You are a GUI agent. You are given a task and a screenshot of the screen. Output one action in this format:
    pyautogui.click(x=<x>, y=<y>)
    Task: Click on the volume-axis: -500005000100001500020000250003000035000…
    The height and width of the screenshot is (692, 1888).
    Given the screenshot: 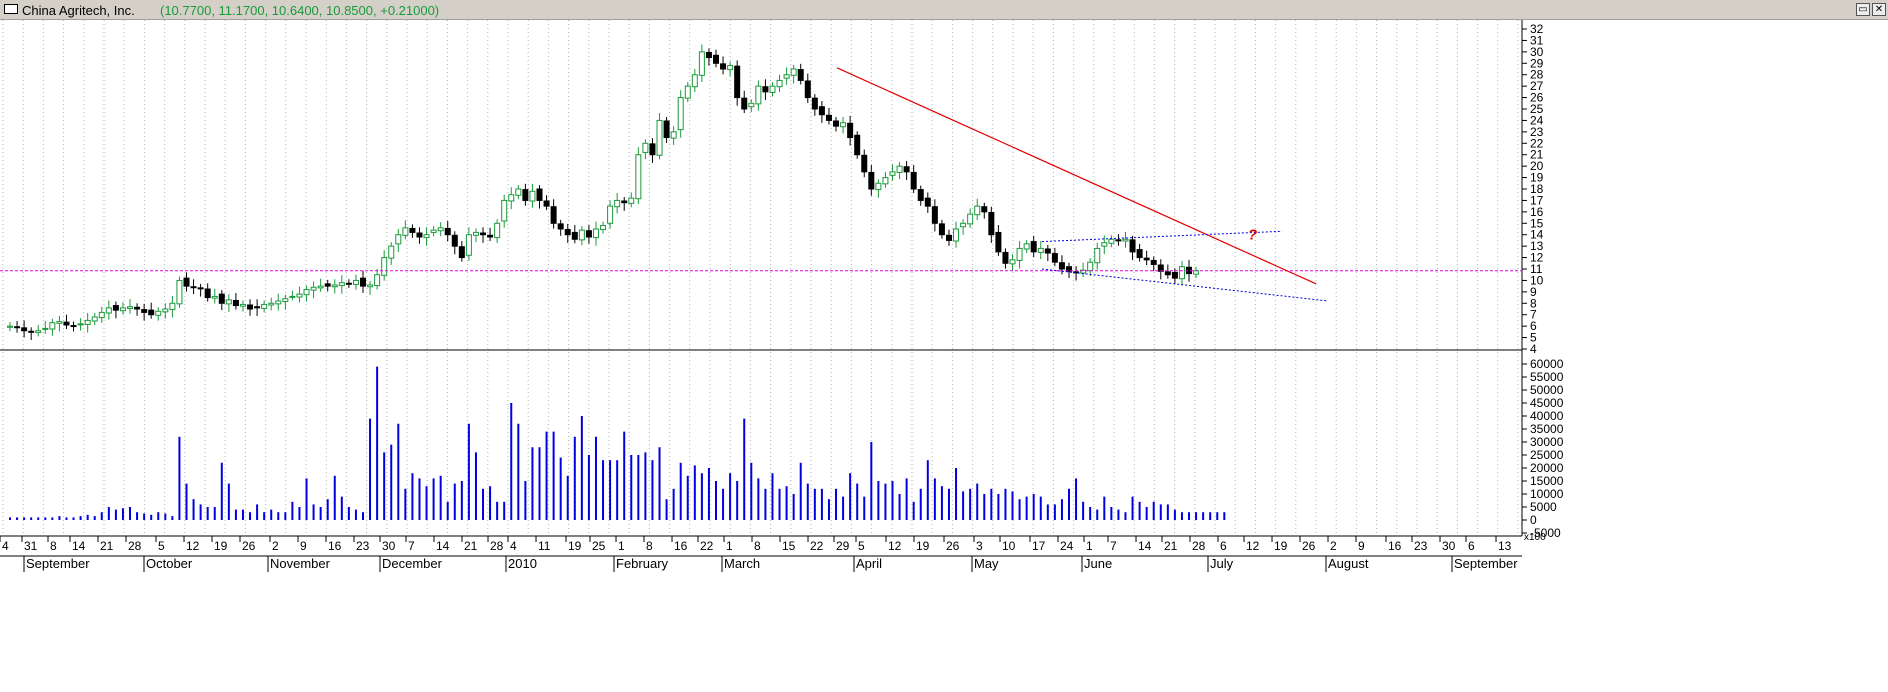 What is the action you would take?
    pyautogui.click(x=1543, y=448)
    